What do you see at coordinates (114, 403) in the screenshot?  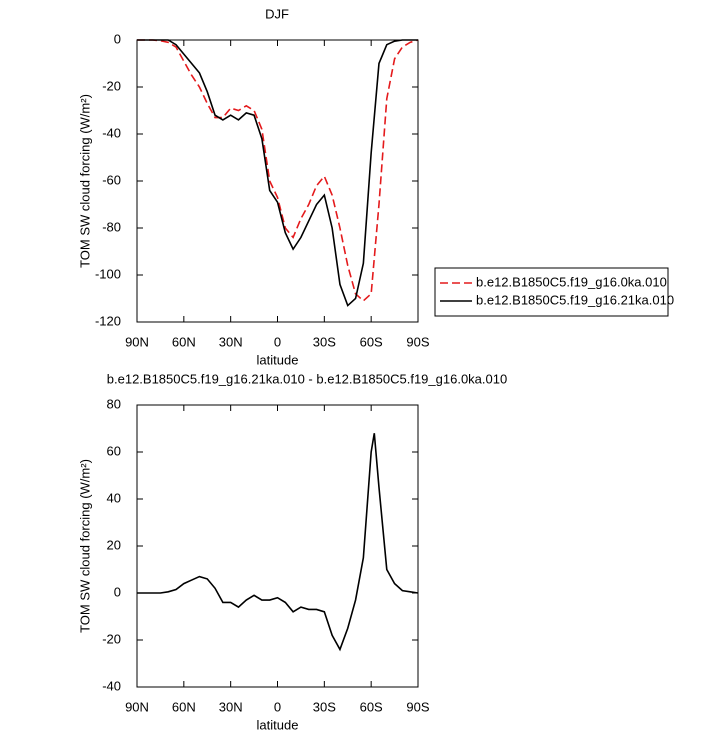 I see `y-tick-label: 80` at bounding box center [114, 403].